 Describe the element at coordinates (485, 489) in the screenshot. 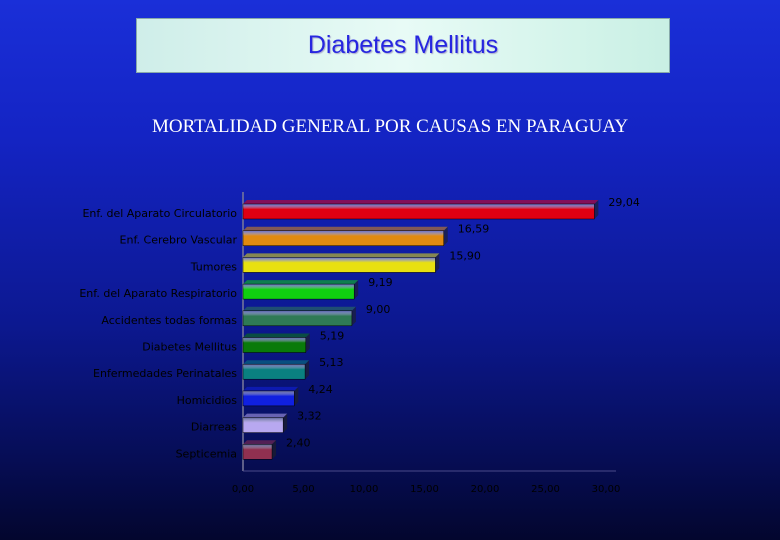

I see `x-tick-label: 20,00` at that location.